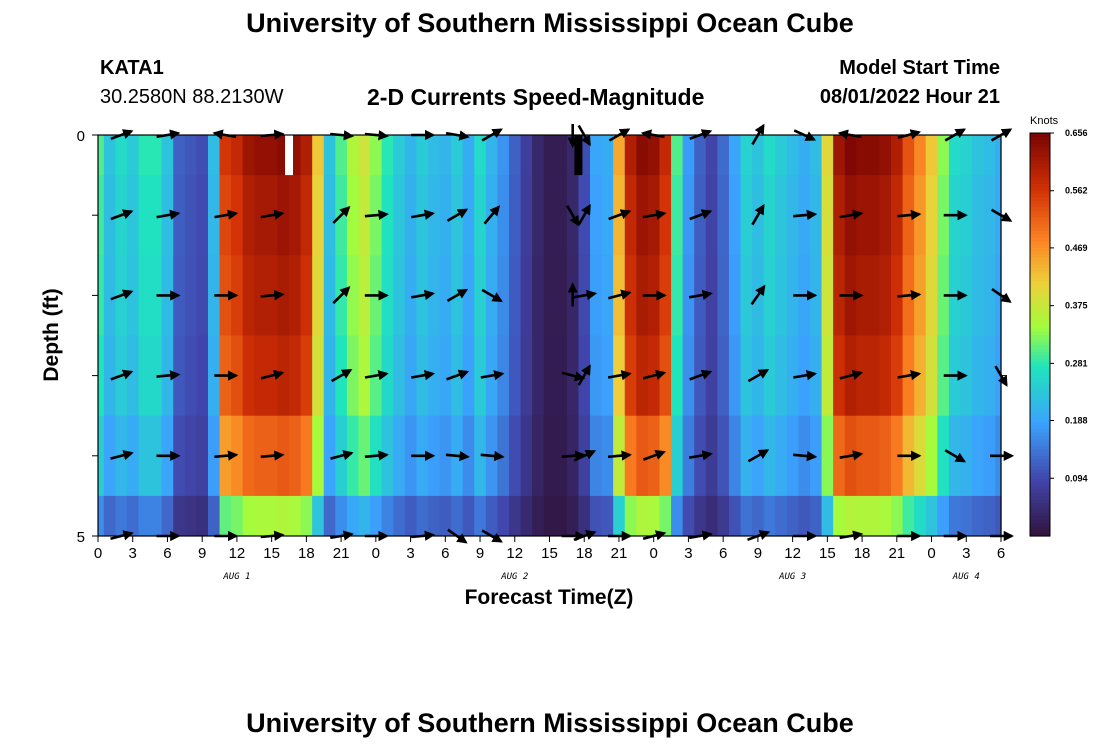 The width and height of the screenshot is (1100, 750). I want to click on x-tick-label: 0, so click(931, 553).